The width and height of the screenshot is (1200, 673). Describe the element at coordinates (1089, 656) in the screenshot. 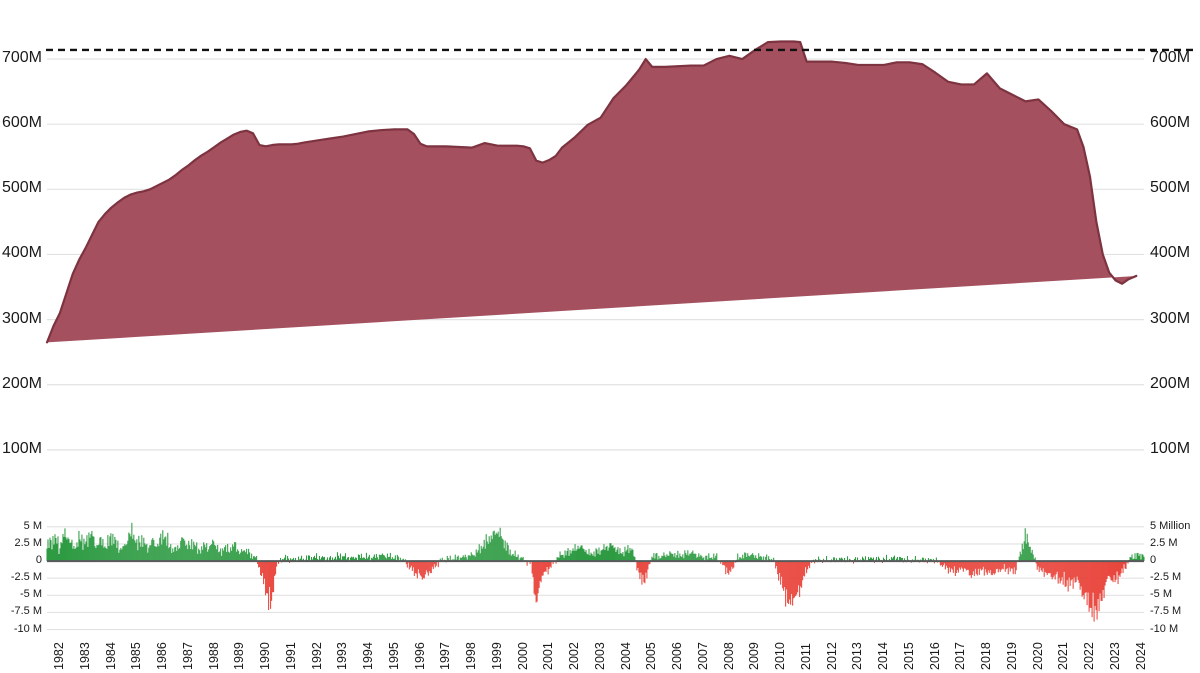

I see `x-tick-2022: 2022` at that location.